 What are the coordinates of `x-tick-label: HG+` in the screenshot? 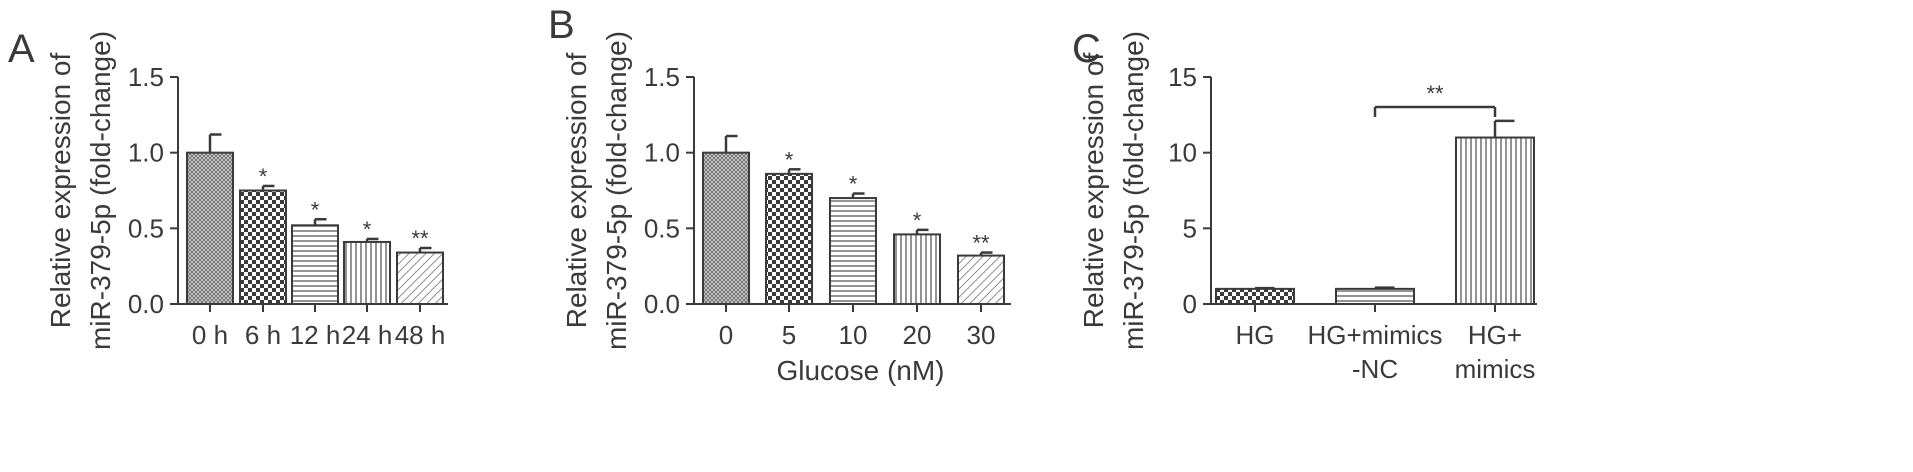 It's located at (1495, 335).